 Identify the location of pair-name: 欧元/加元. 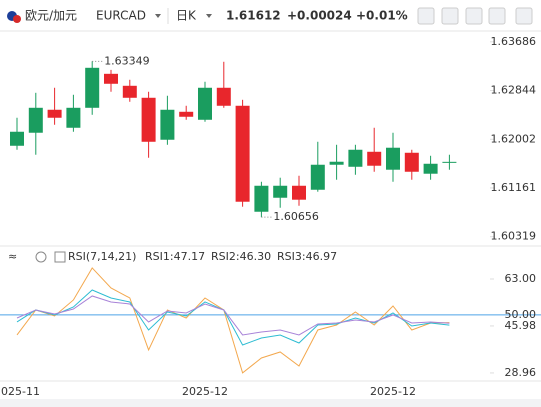
(51, 16).